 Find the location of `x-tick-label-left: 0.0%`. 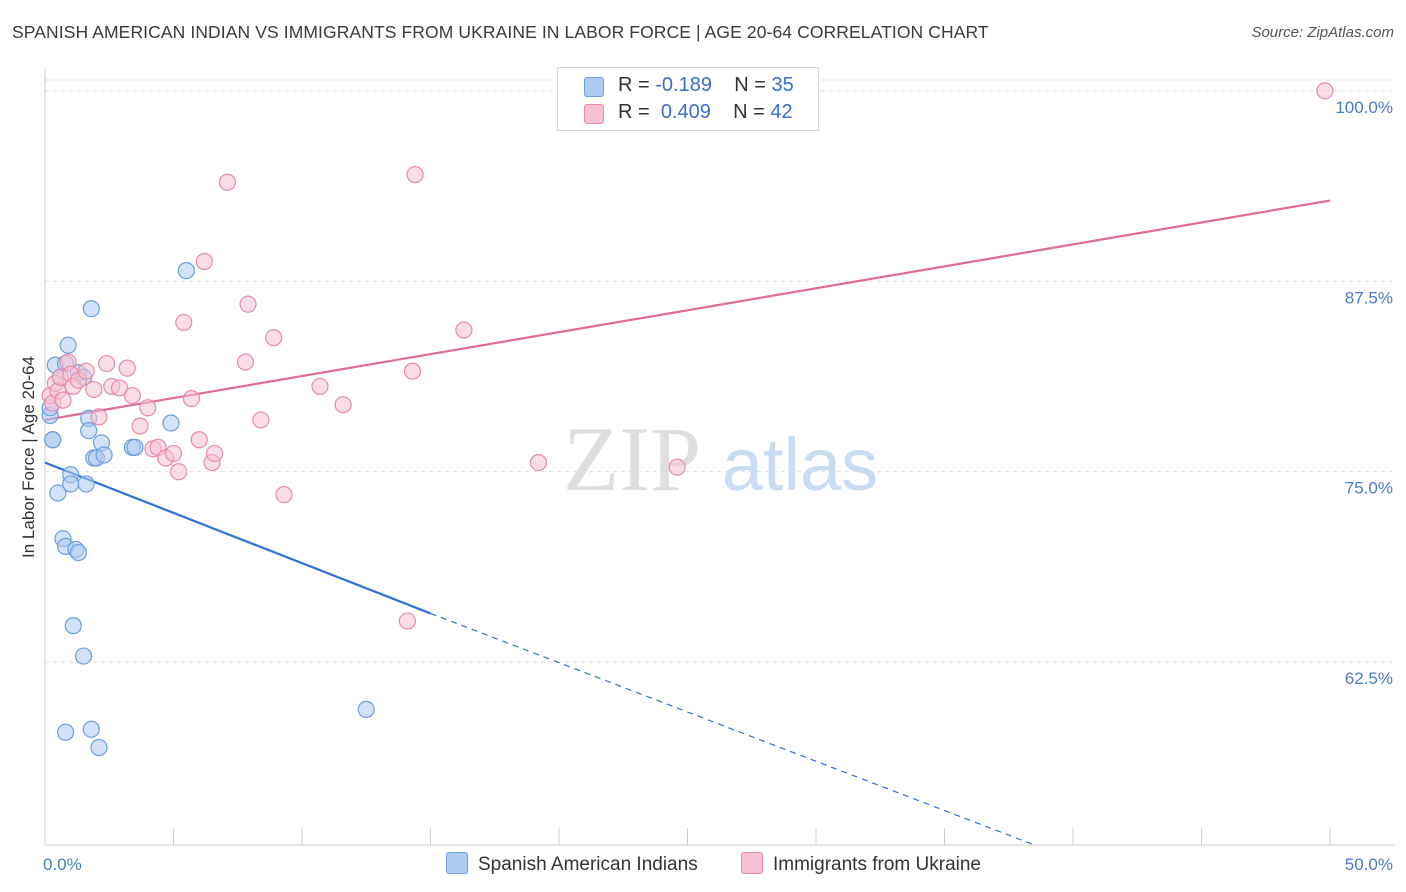

x-tick-label-left: 0.0% is located at coordinates (62, 864).